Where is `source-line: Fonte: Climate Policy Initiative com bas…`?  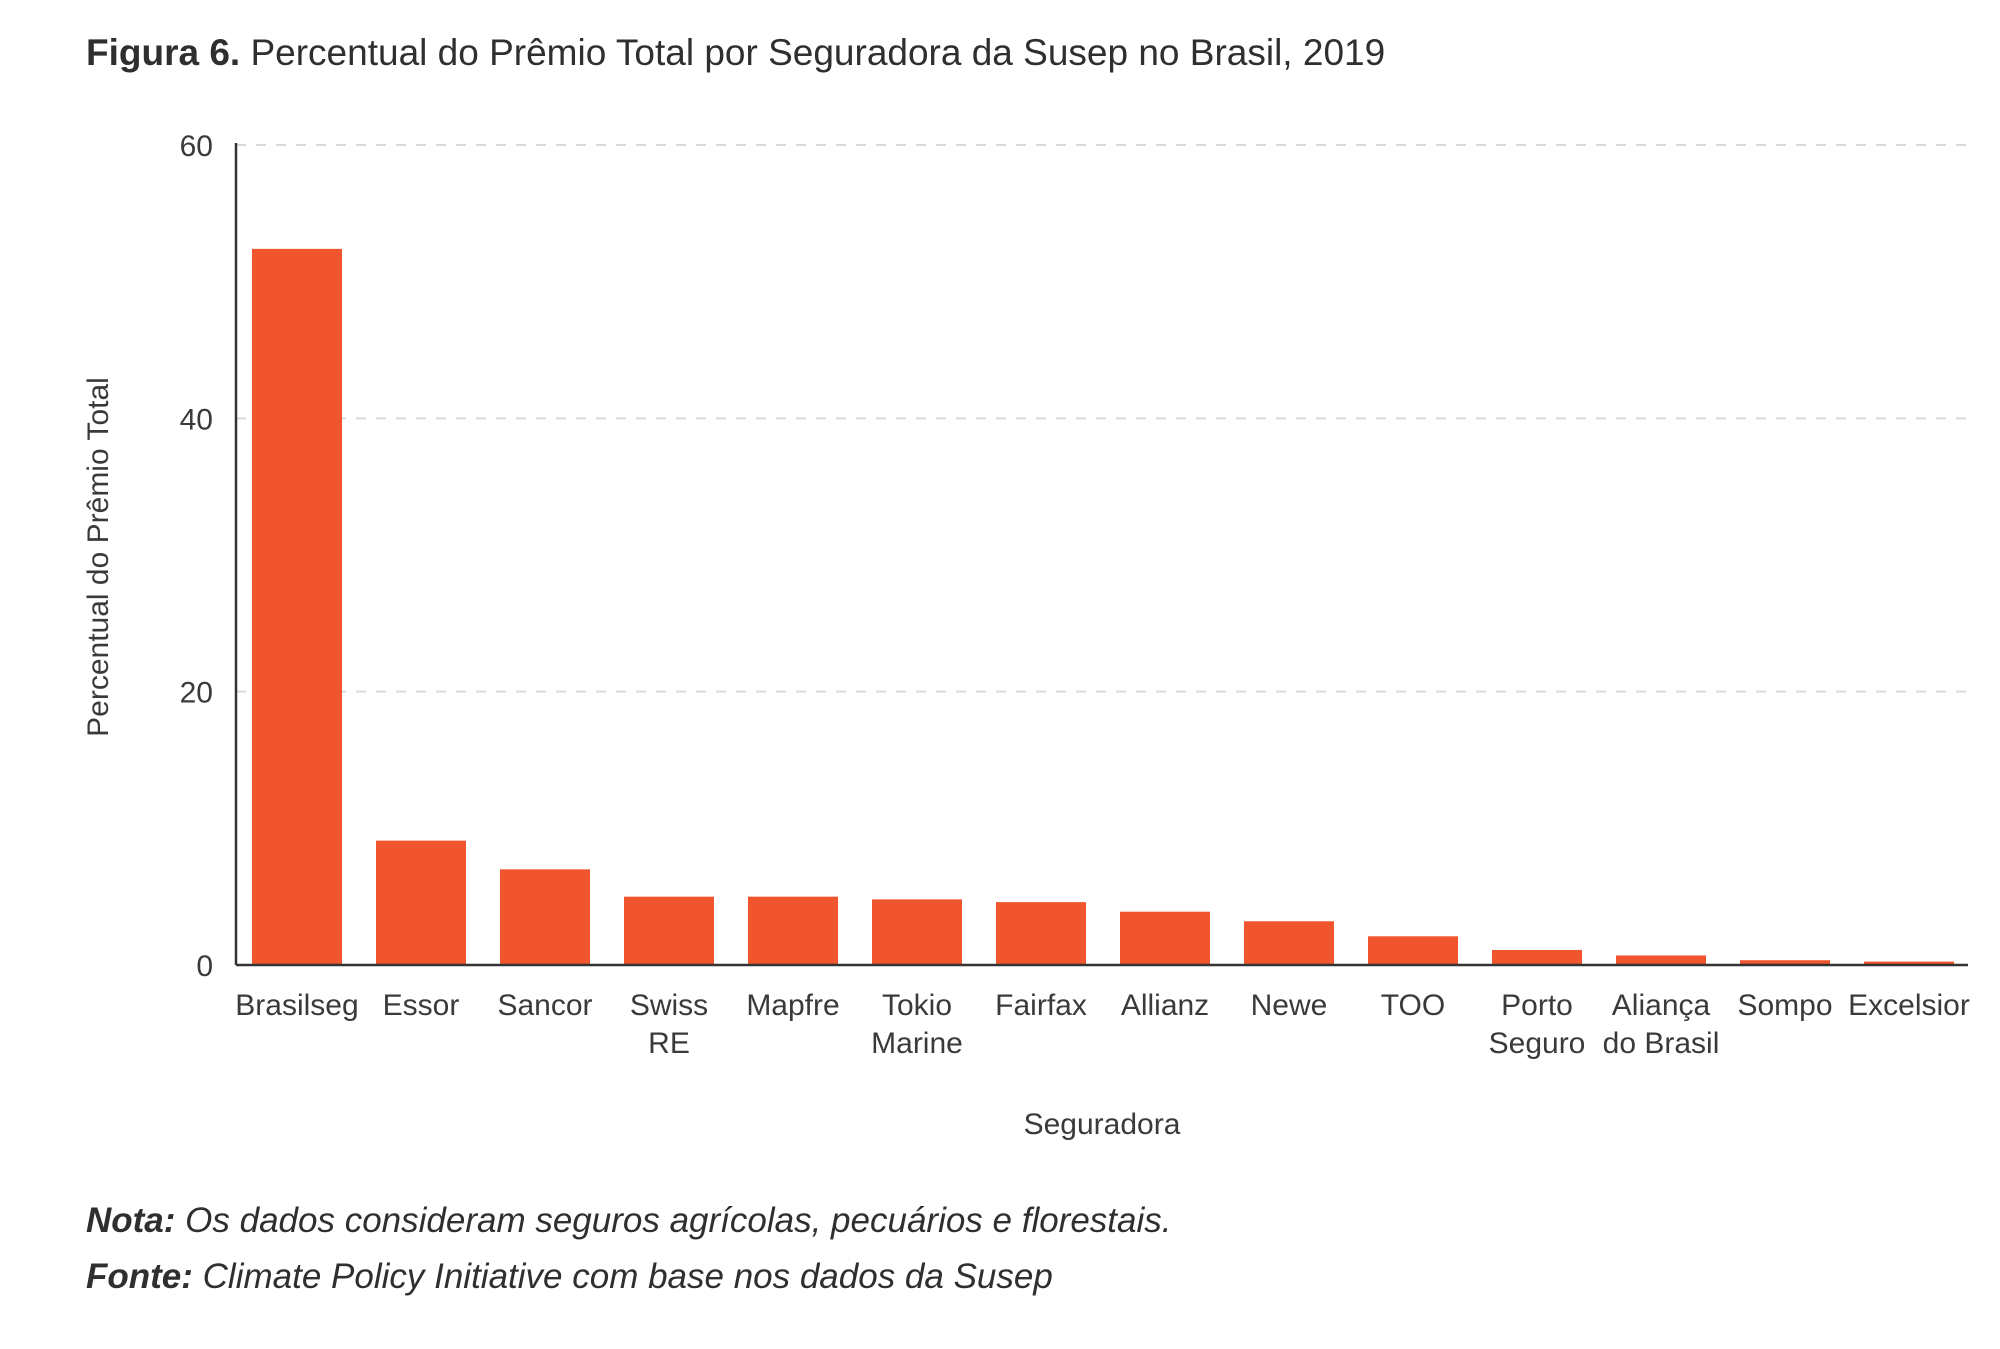 source-line: Fonte: Climate Policy Initiative com bas… is located at coordinates (629, 1277).